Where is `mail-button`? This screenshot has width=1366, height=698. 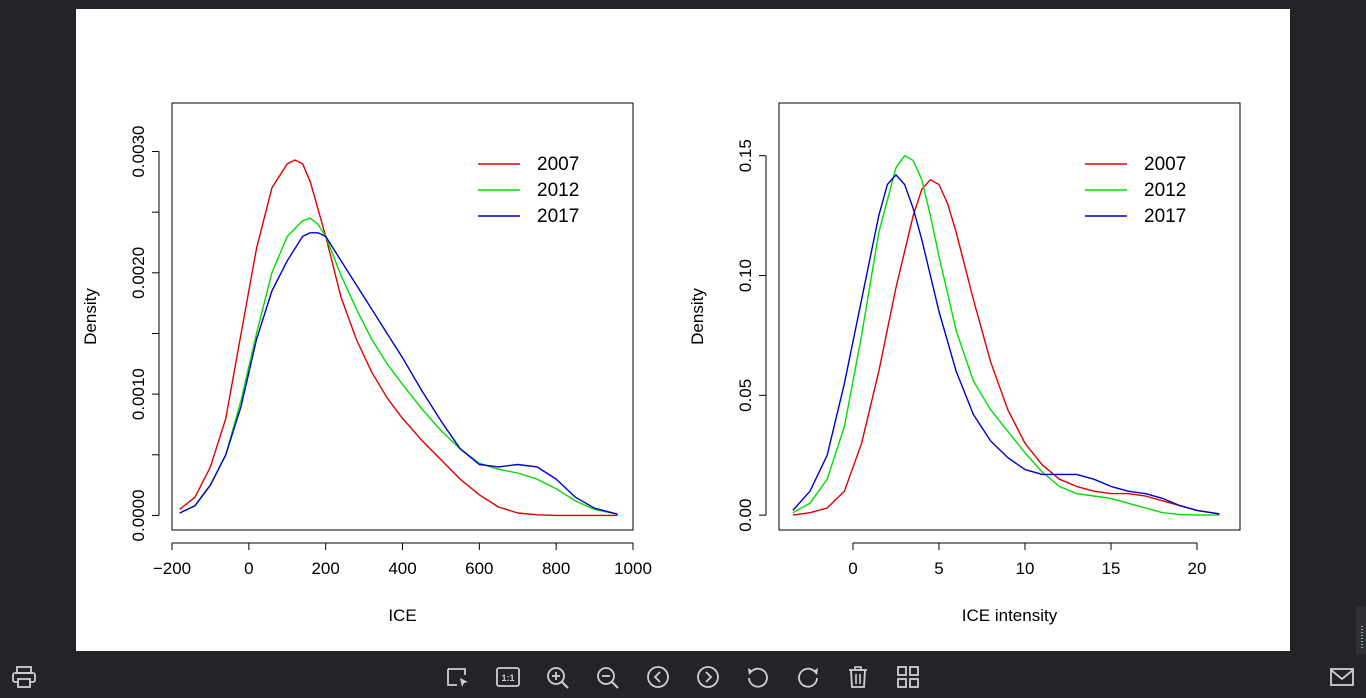
mail-button is located at coordinates (1342, 677).